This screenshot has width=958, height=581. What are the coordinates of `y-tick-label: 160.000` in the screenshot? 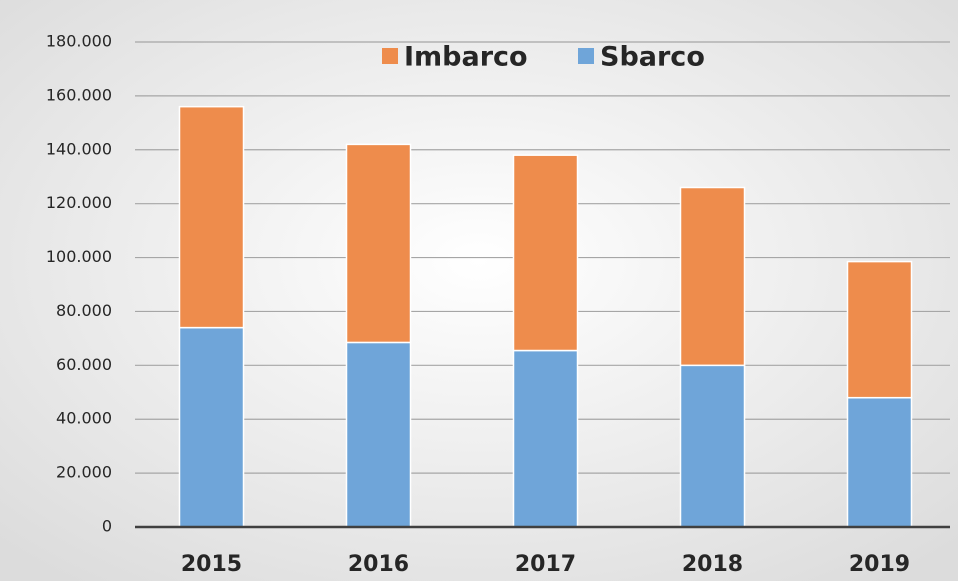 It's located at (79, 94).